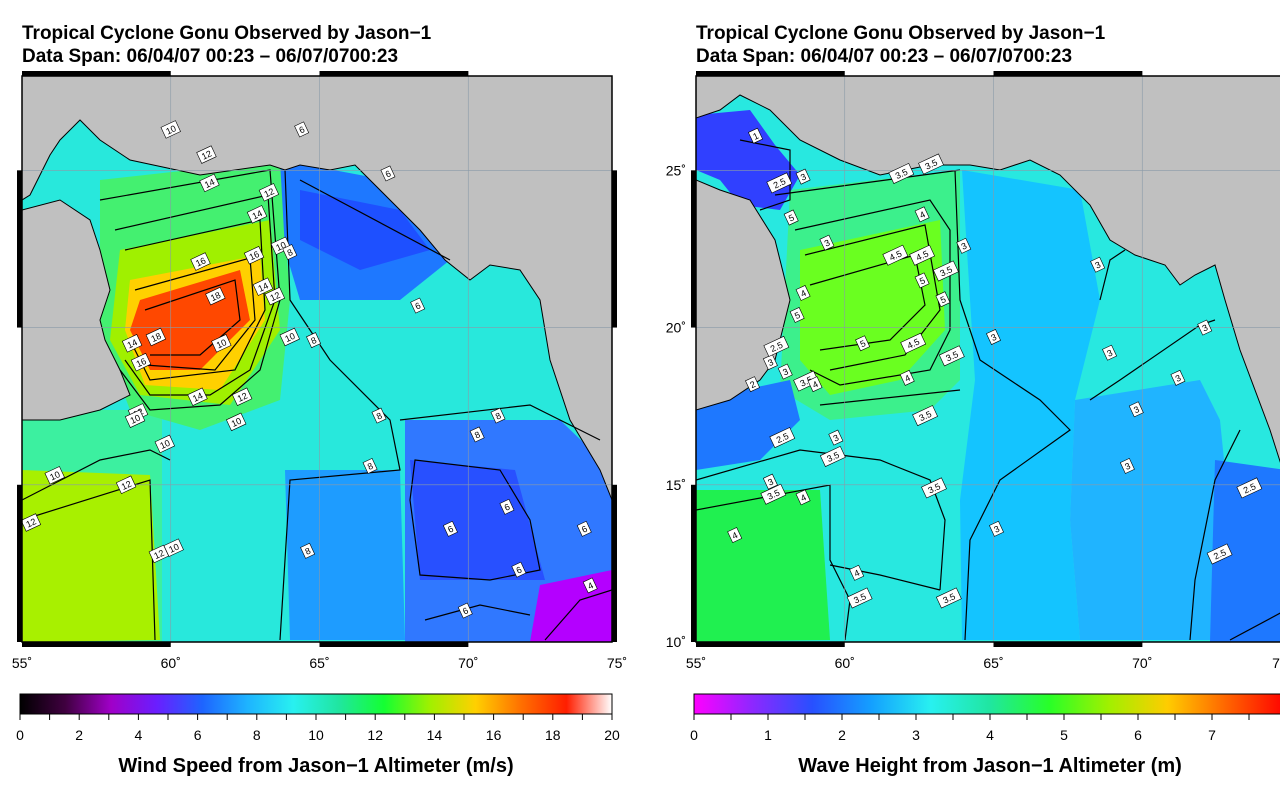 This screenshot has height=800, width=1280. What do you see at coordinates (319, 663) in the screenshot?
I see `wind-map-x-ticks: 55˚ 60˚ 65˚ 70˚ 75˚` at bounding box center [319, 663].